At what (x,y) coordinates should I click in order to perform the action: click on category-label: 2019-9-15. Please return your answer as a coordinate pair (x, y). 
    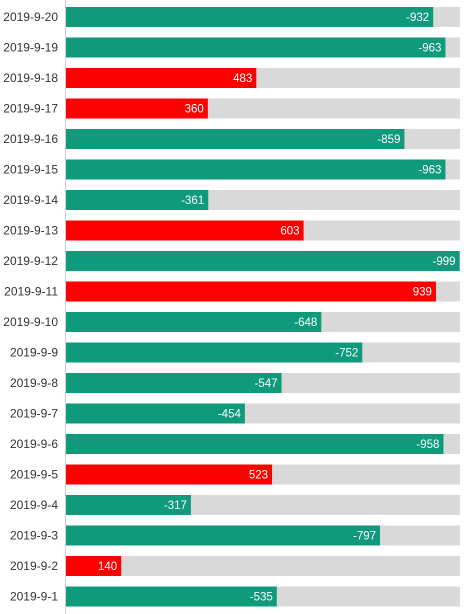
    Looking at the image, I should click on (30, 170).